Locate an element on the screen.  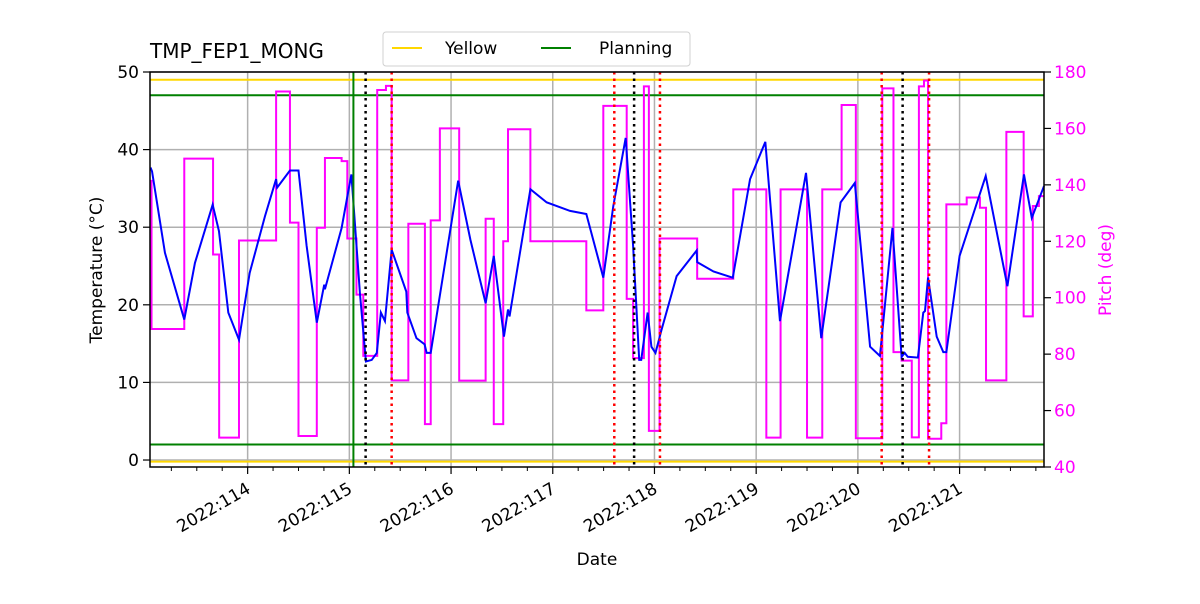
y-tick-label: 0 is located at coordinates (133, 461).